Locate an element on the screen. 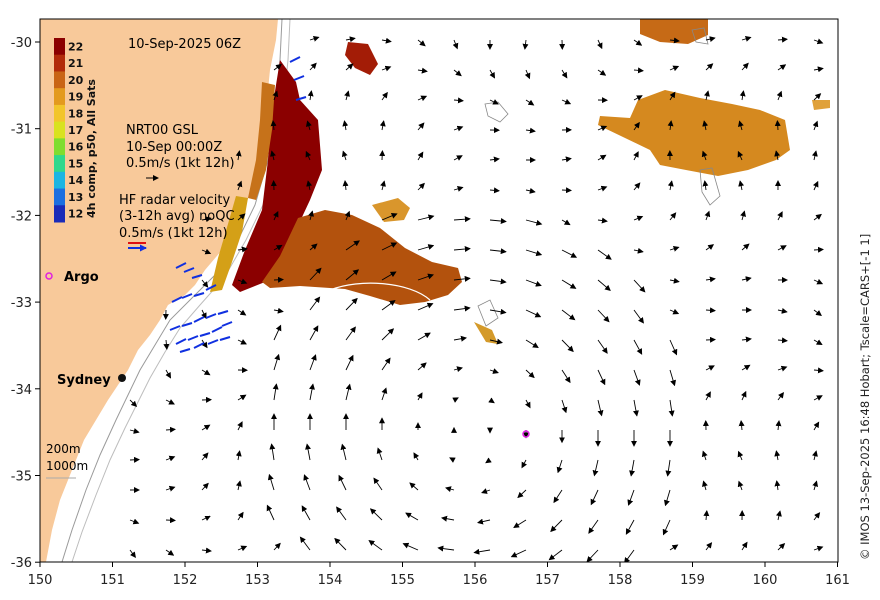  y-axis: -30 -31 -32 -33 -34 -35 -36 is located at coordinates (25, 303).